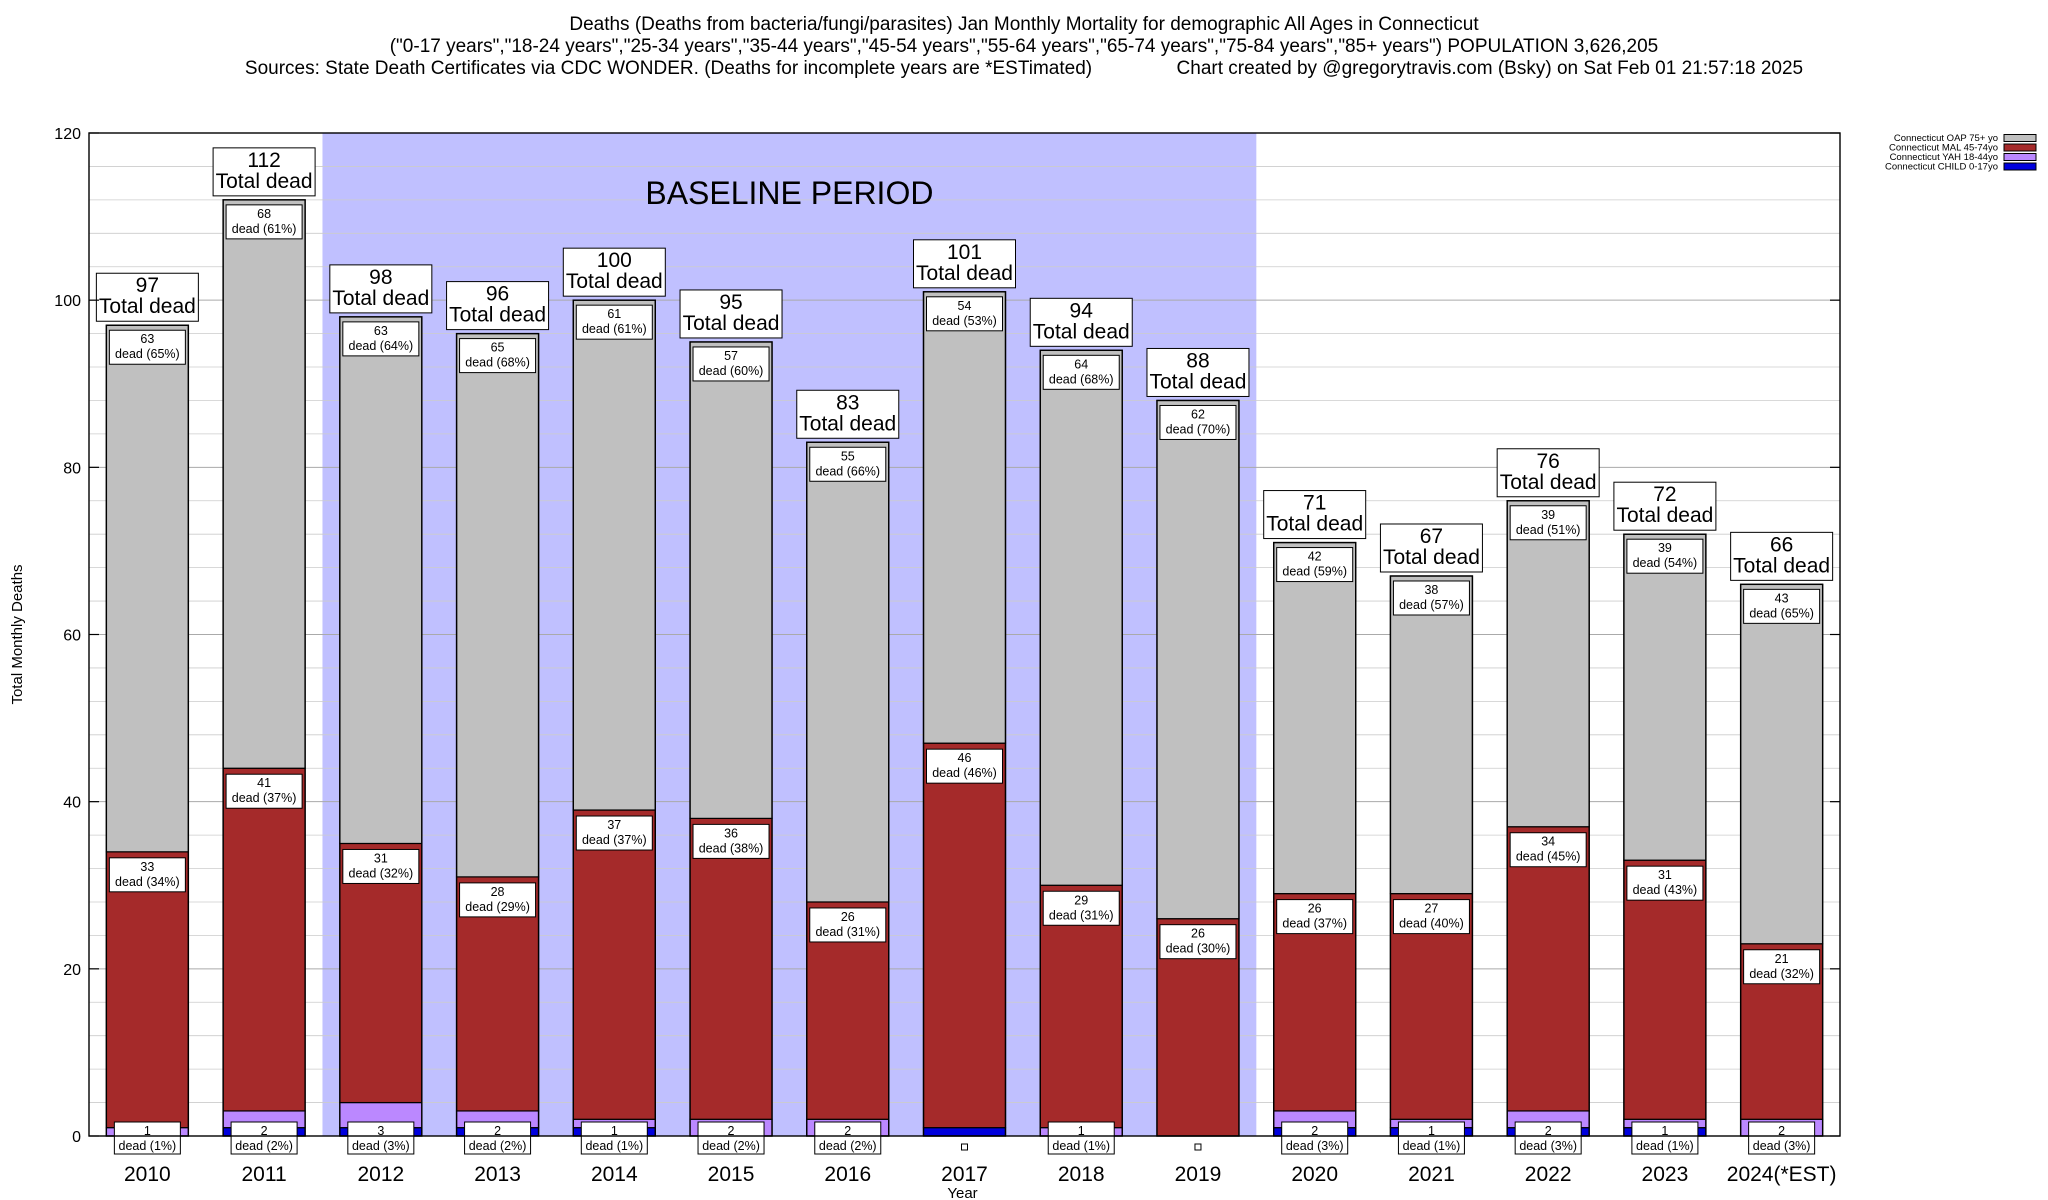 The width and height of the screenshot is (2048, 1200). I want to click on segment-label: dead (57%), so click(1431, 605).